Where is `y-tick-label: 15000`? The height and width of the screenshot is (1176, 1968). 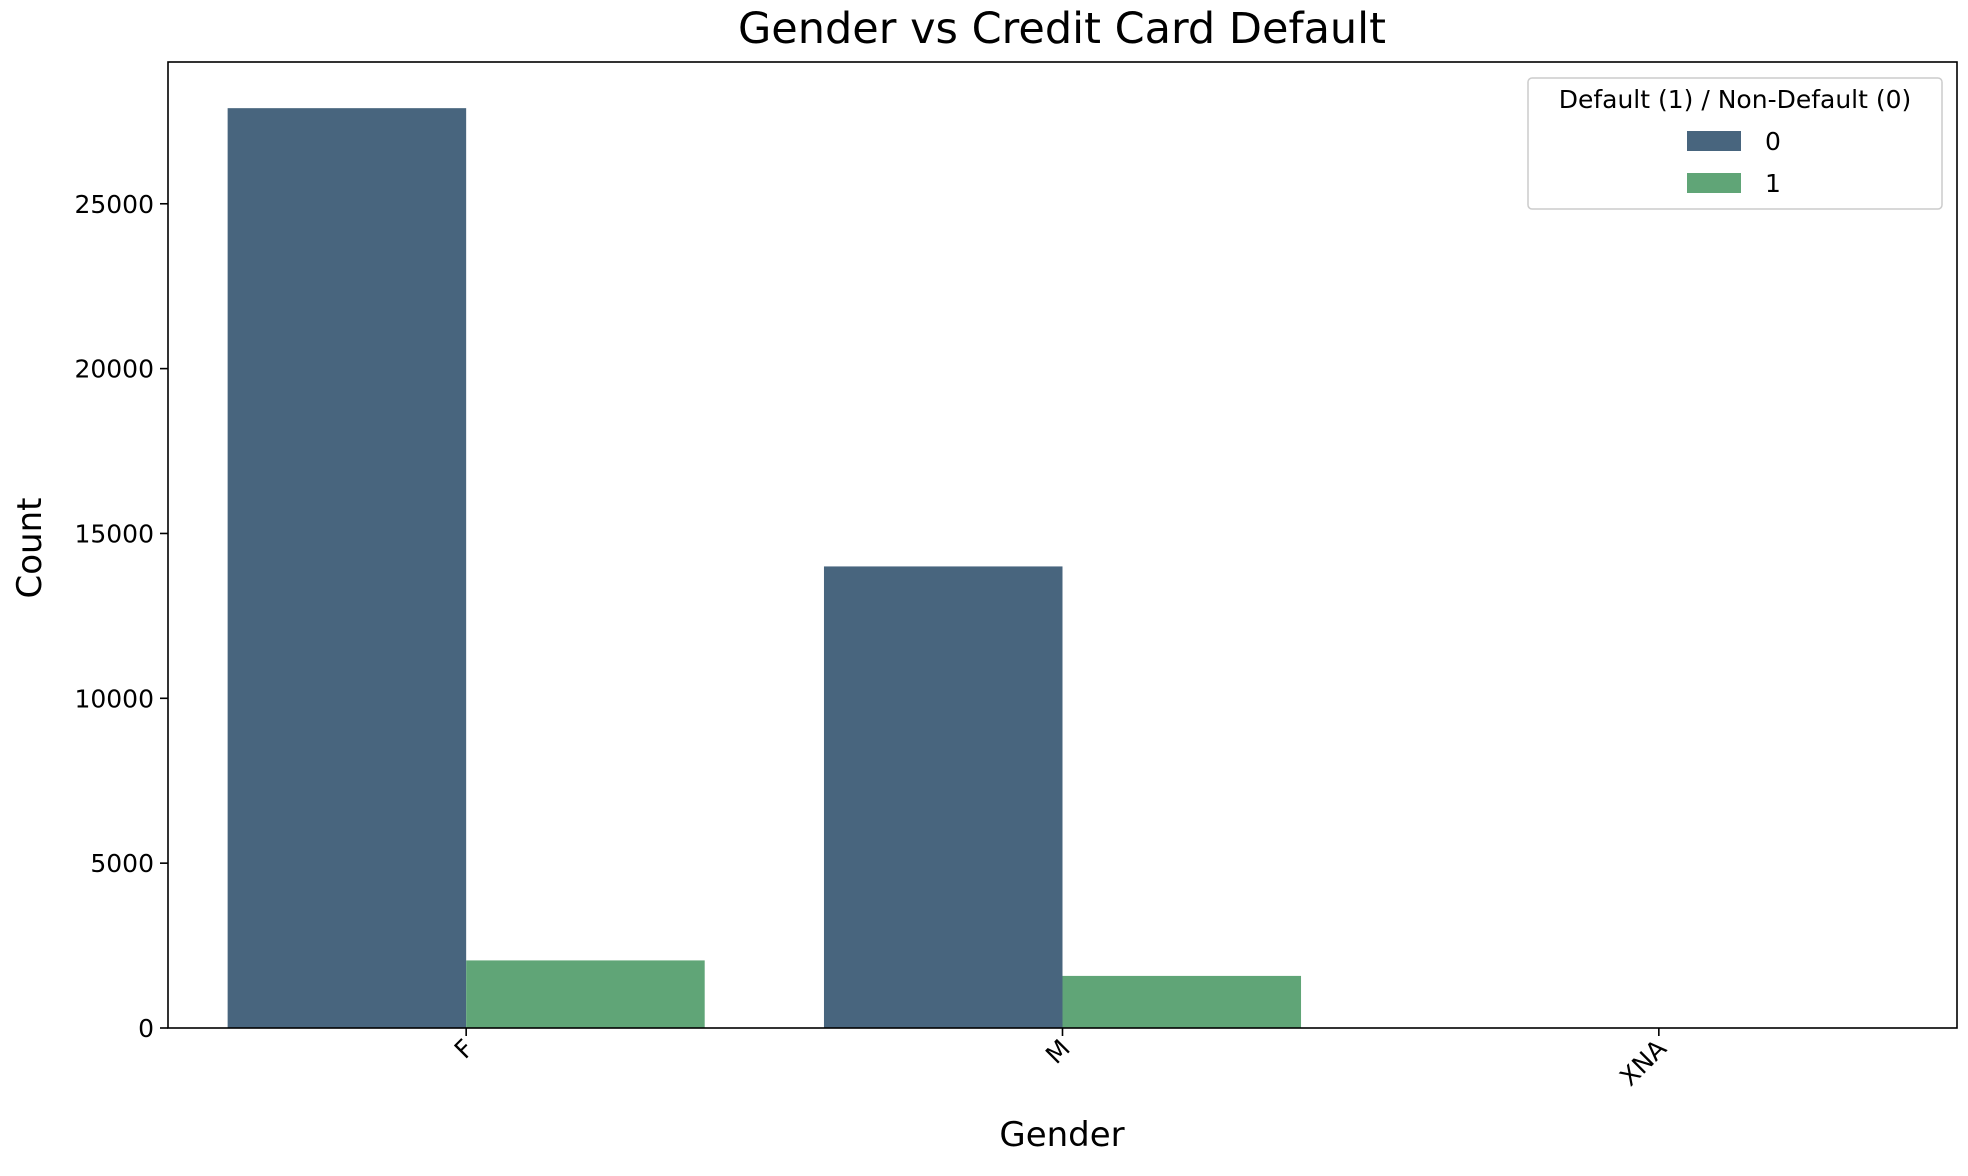 y-tick-label: 15000 is located at coordinates (114, 533).